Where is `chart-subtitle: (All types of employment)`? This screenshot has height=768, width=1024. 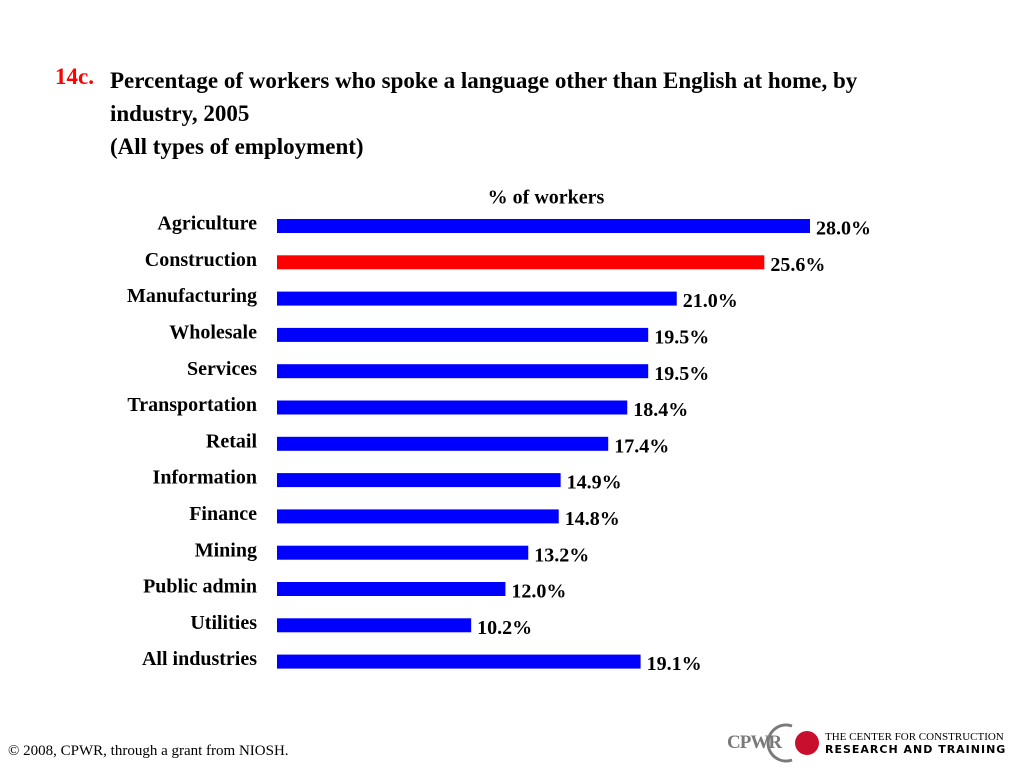 chart-subtitle: (All types of employment) is located at coordinates (237, 146).